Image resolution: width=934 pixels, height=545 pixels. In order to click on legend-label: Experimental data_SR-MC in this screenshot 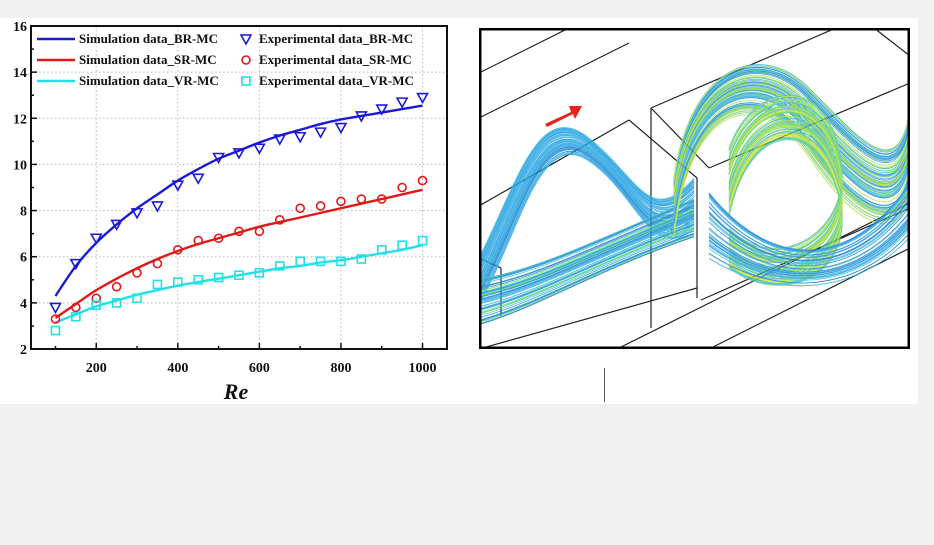, I will do `click(335, 59)`.